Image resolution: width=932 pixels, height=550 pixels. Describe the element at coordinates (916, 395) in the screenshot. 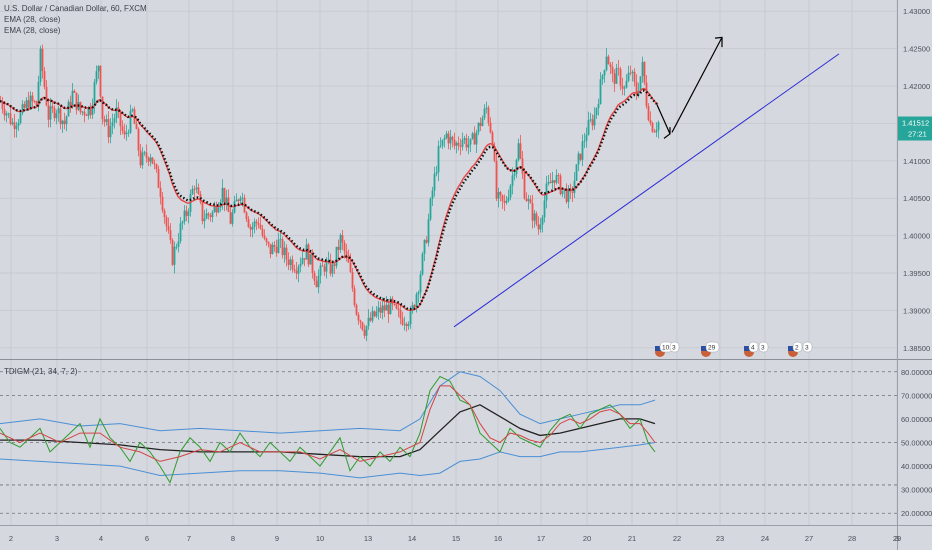

I see `indicator-y-tick-label: 70.00000` at that location.